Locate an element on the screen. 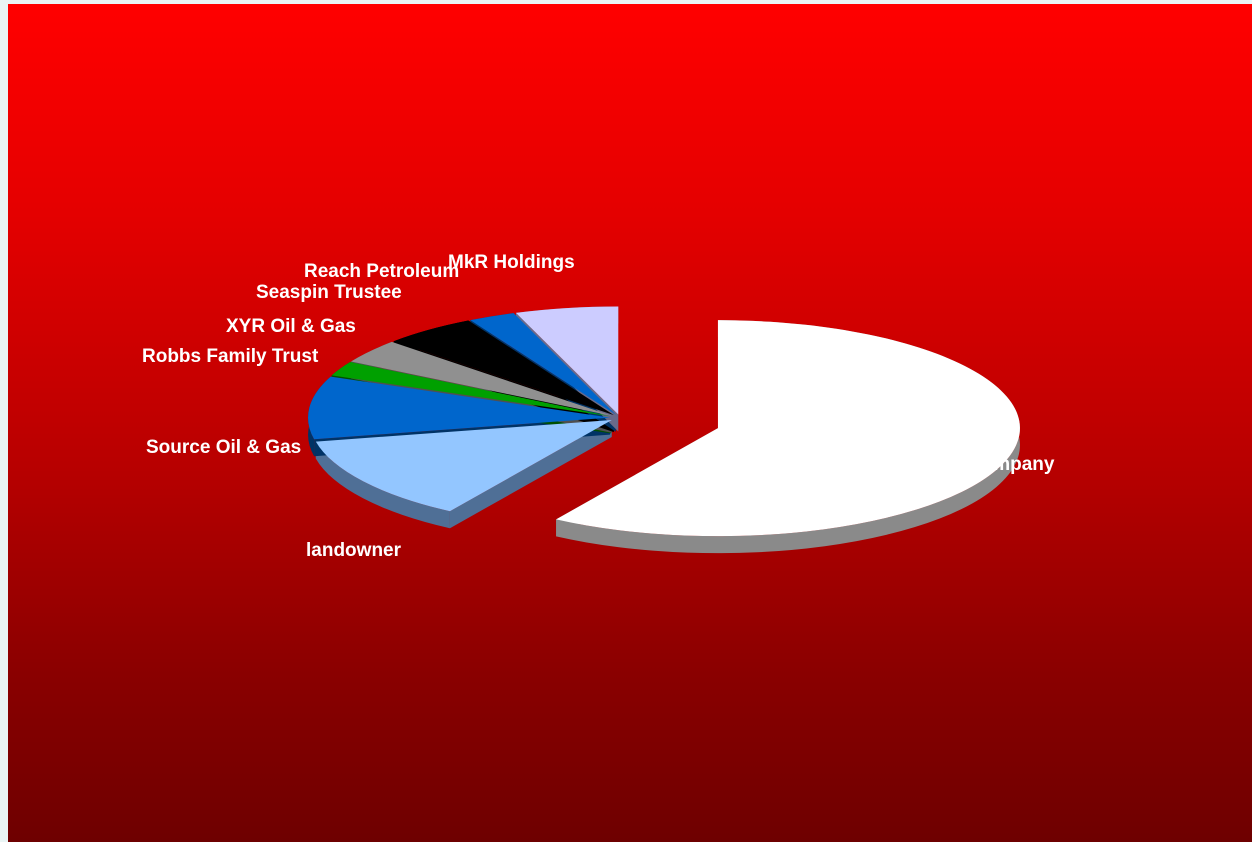 Image resolution: width=1252 pixels, height=842 pixels. slice-label-4: XYR Oil & Gas is located at coordinates (291, 326).